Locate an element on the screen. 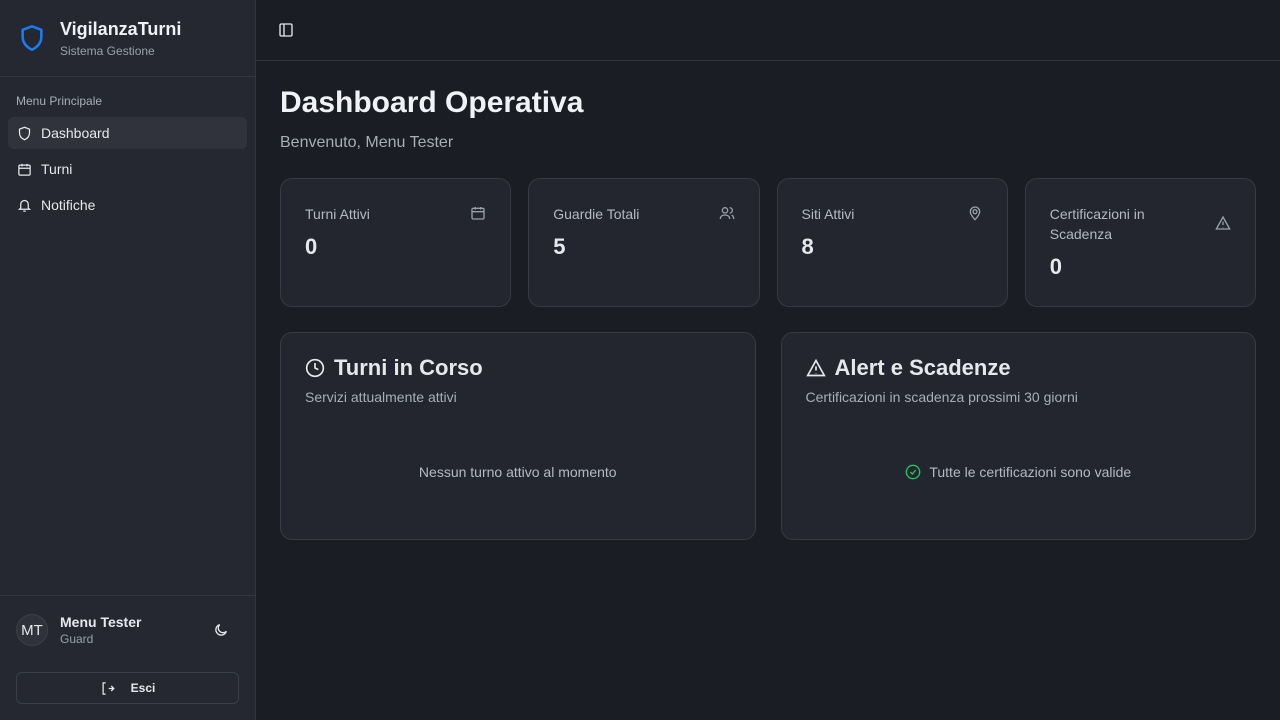 This screenshot has height=720, width=1280. shield-logo-icon is located at coordinates (32, 38).